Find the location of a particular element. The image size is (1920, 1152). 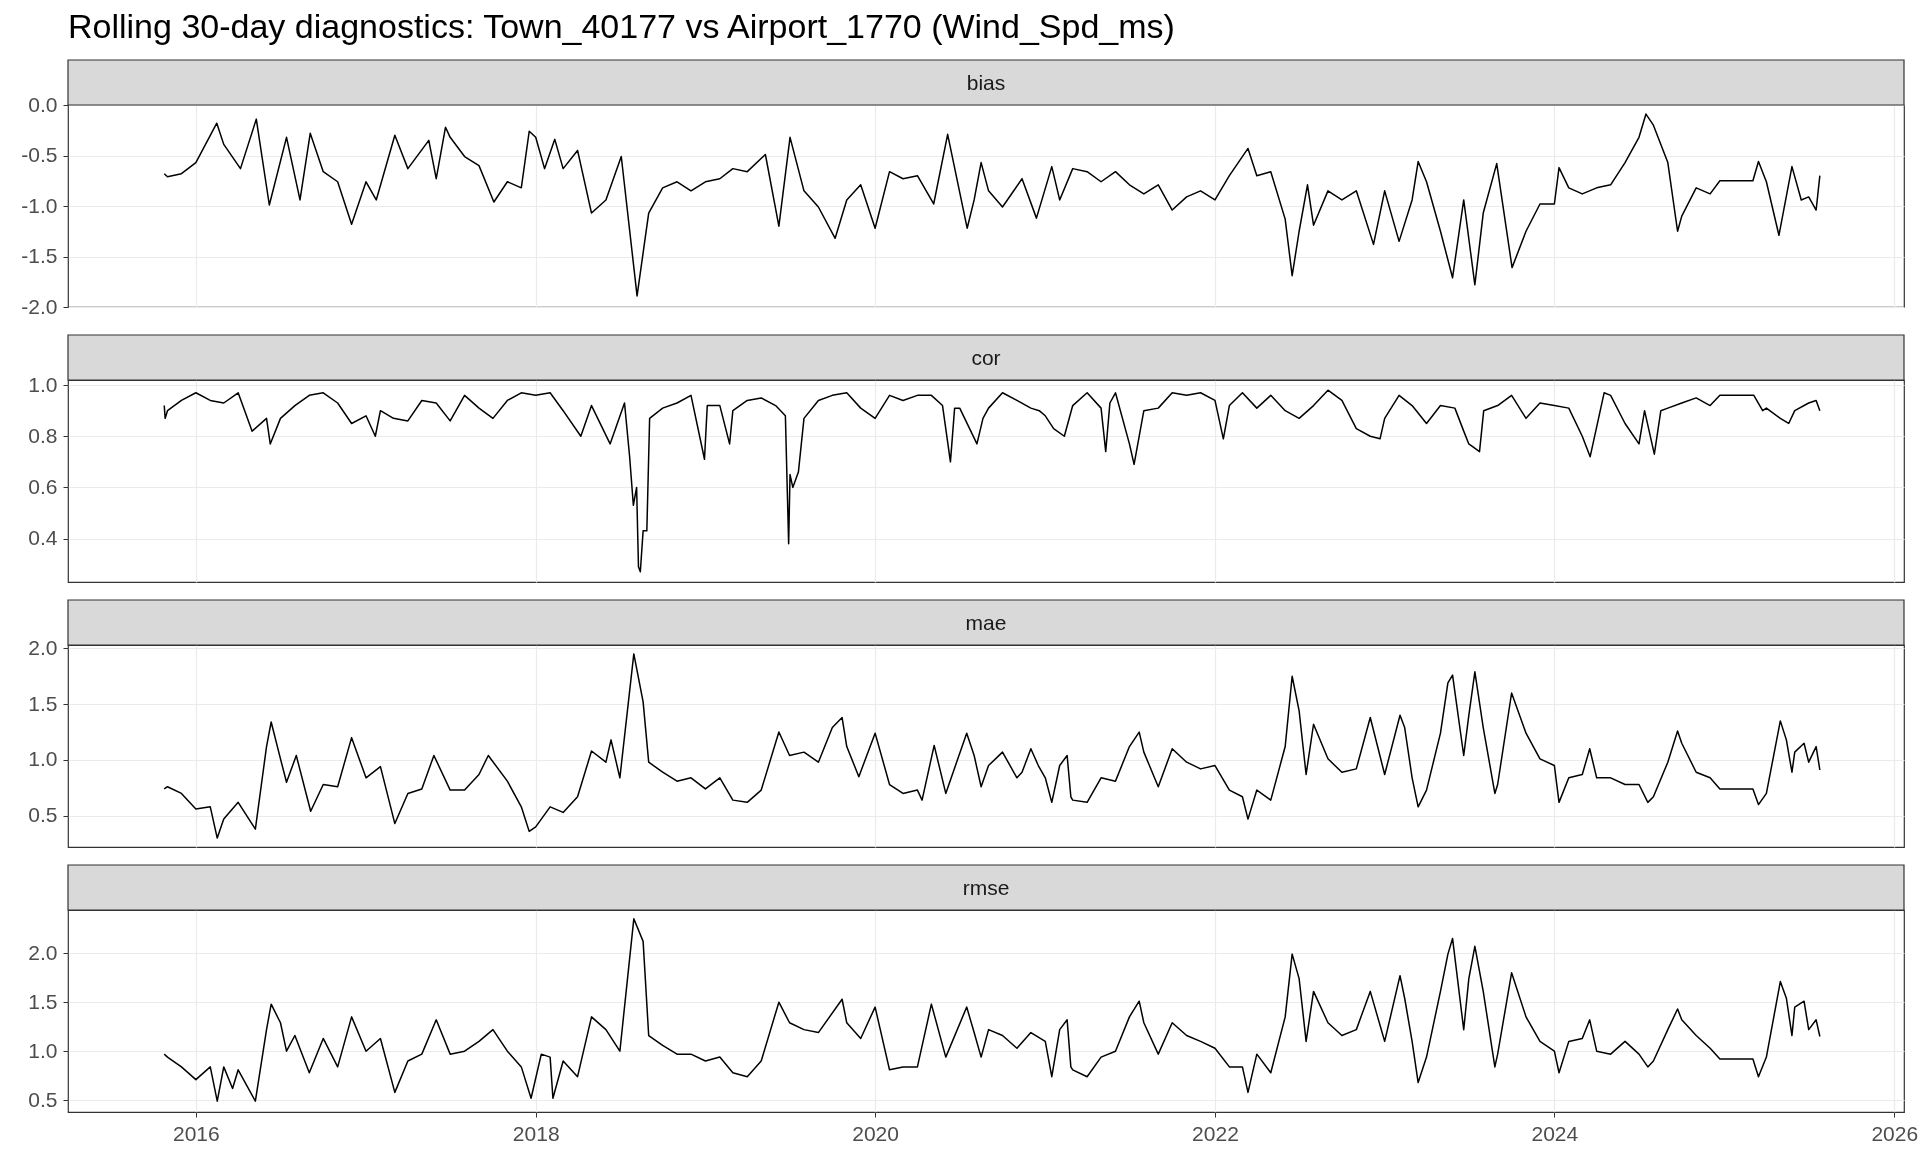

y-tick-label: 0.4 is located at coordinates (43, 538).